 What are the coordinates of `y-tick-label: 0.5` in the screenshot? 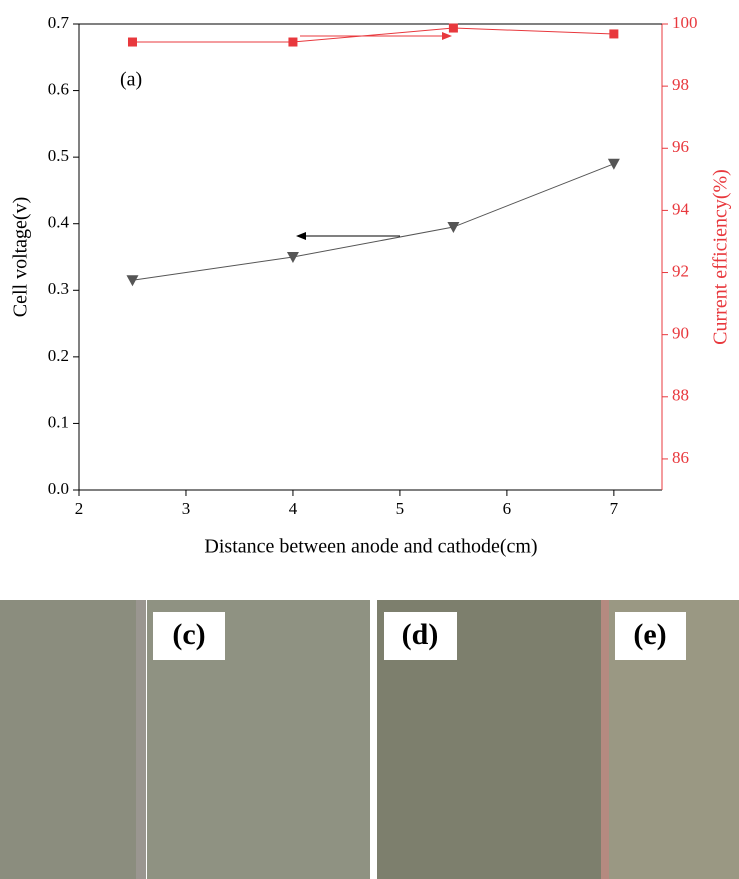 It's located at (58, 155).